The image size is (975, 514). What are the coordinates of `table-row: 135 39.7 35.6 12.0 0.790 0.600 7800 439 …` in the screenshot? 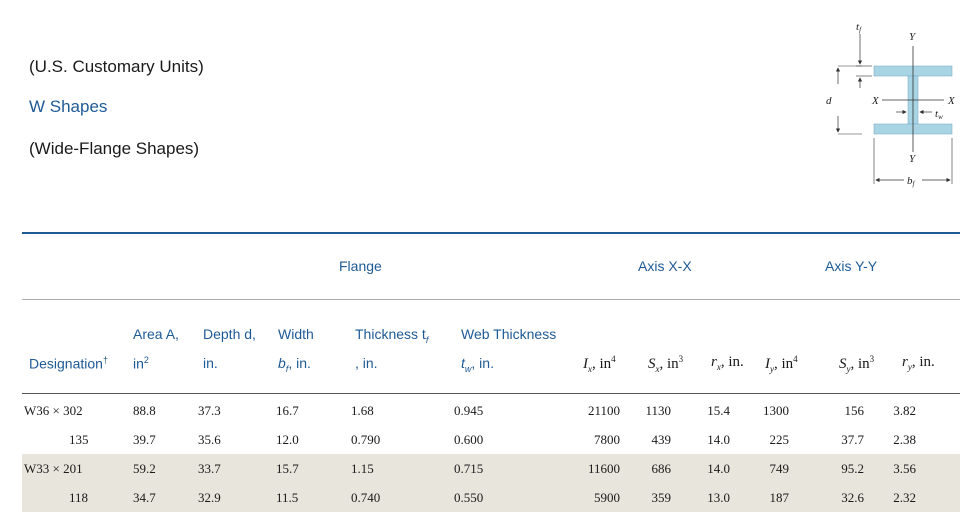 It's located at (491, 439).